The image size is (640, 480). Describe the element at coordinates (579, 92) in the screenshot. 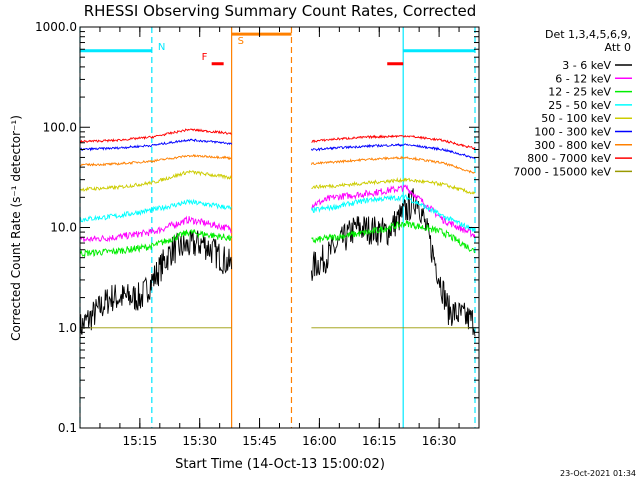

I see `legend-label: 12 - 25 keV` at that location.